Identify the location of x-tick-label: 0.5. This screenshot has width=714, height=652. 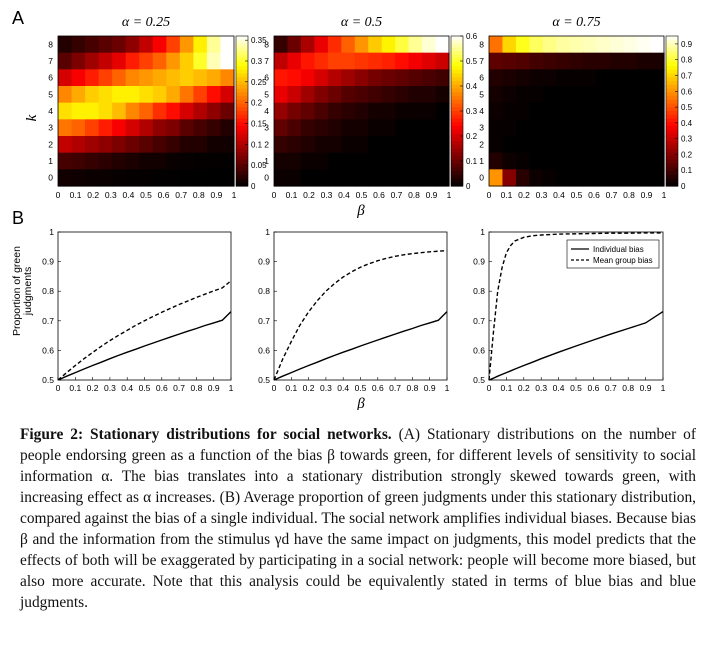
(576, 388).